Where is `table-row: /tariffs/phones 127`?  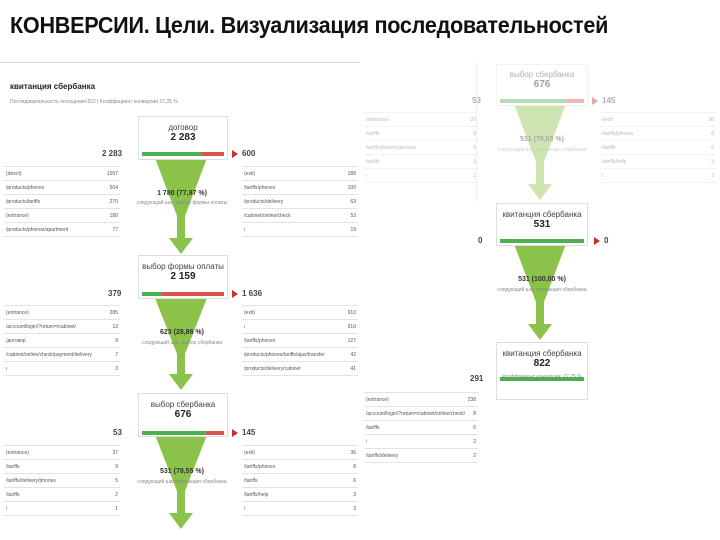 table-row: /tariffs/phones 127 is located at coordinates (300, 341).